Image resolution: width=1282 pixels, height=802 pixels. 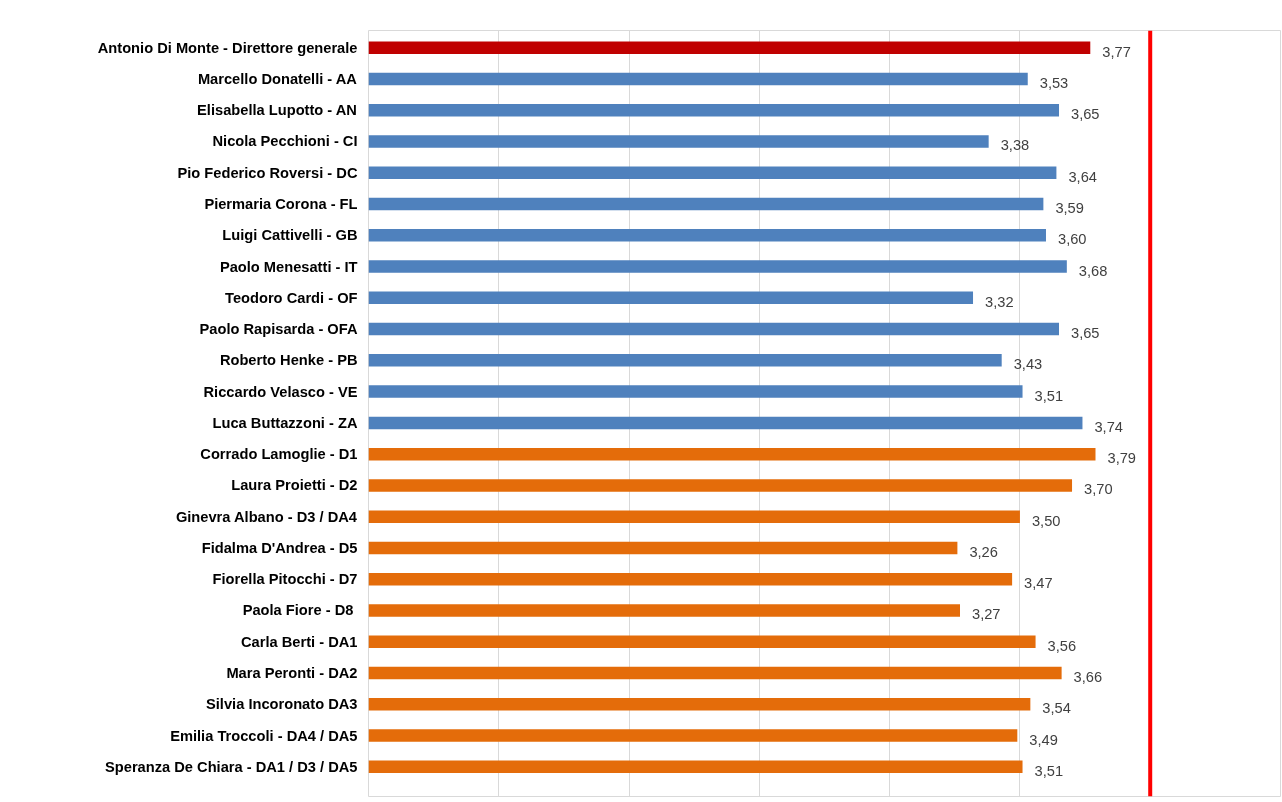 What do you see at coordinates (292, 673) in the screenshot?
I see `y-tick-label: Mara Peronti - DA2` at bounding box center [292, 673].